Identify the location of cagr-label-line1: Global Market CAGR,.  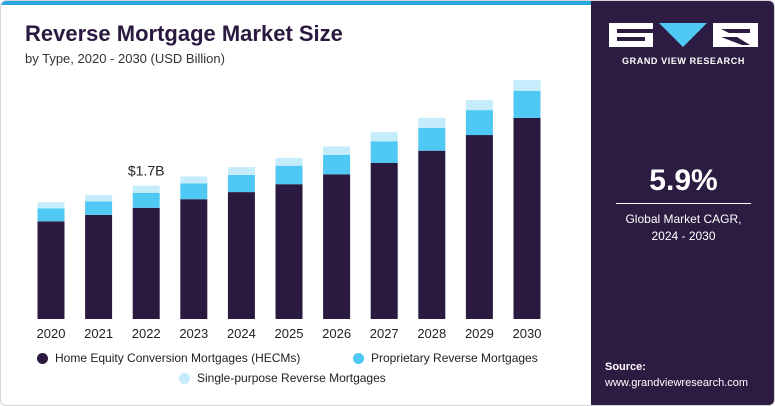
(683, 219).